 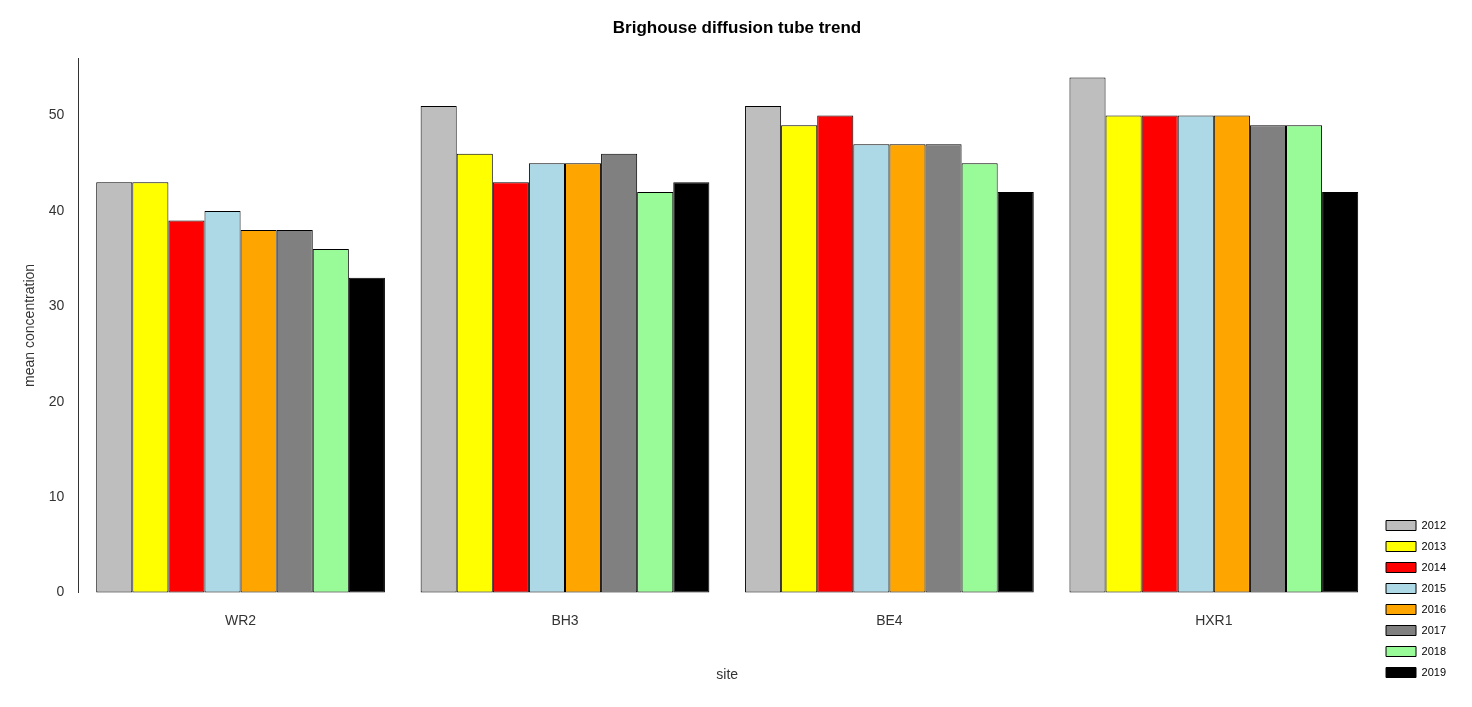 What do you see at coordinates (1434, 608) in the screenshot?
I see `legend-label: 2016` at bounding box center [1434, 608].